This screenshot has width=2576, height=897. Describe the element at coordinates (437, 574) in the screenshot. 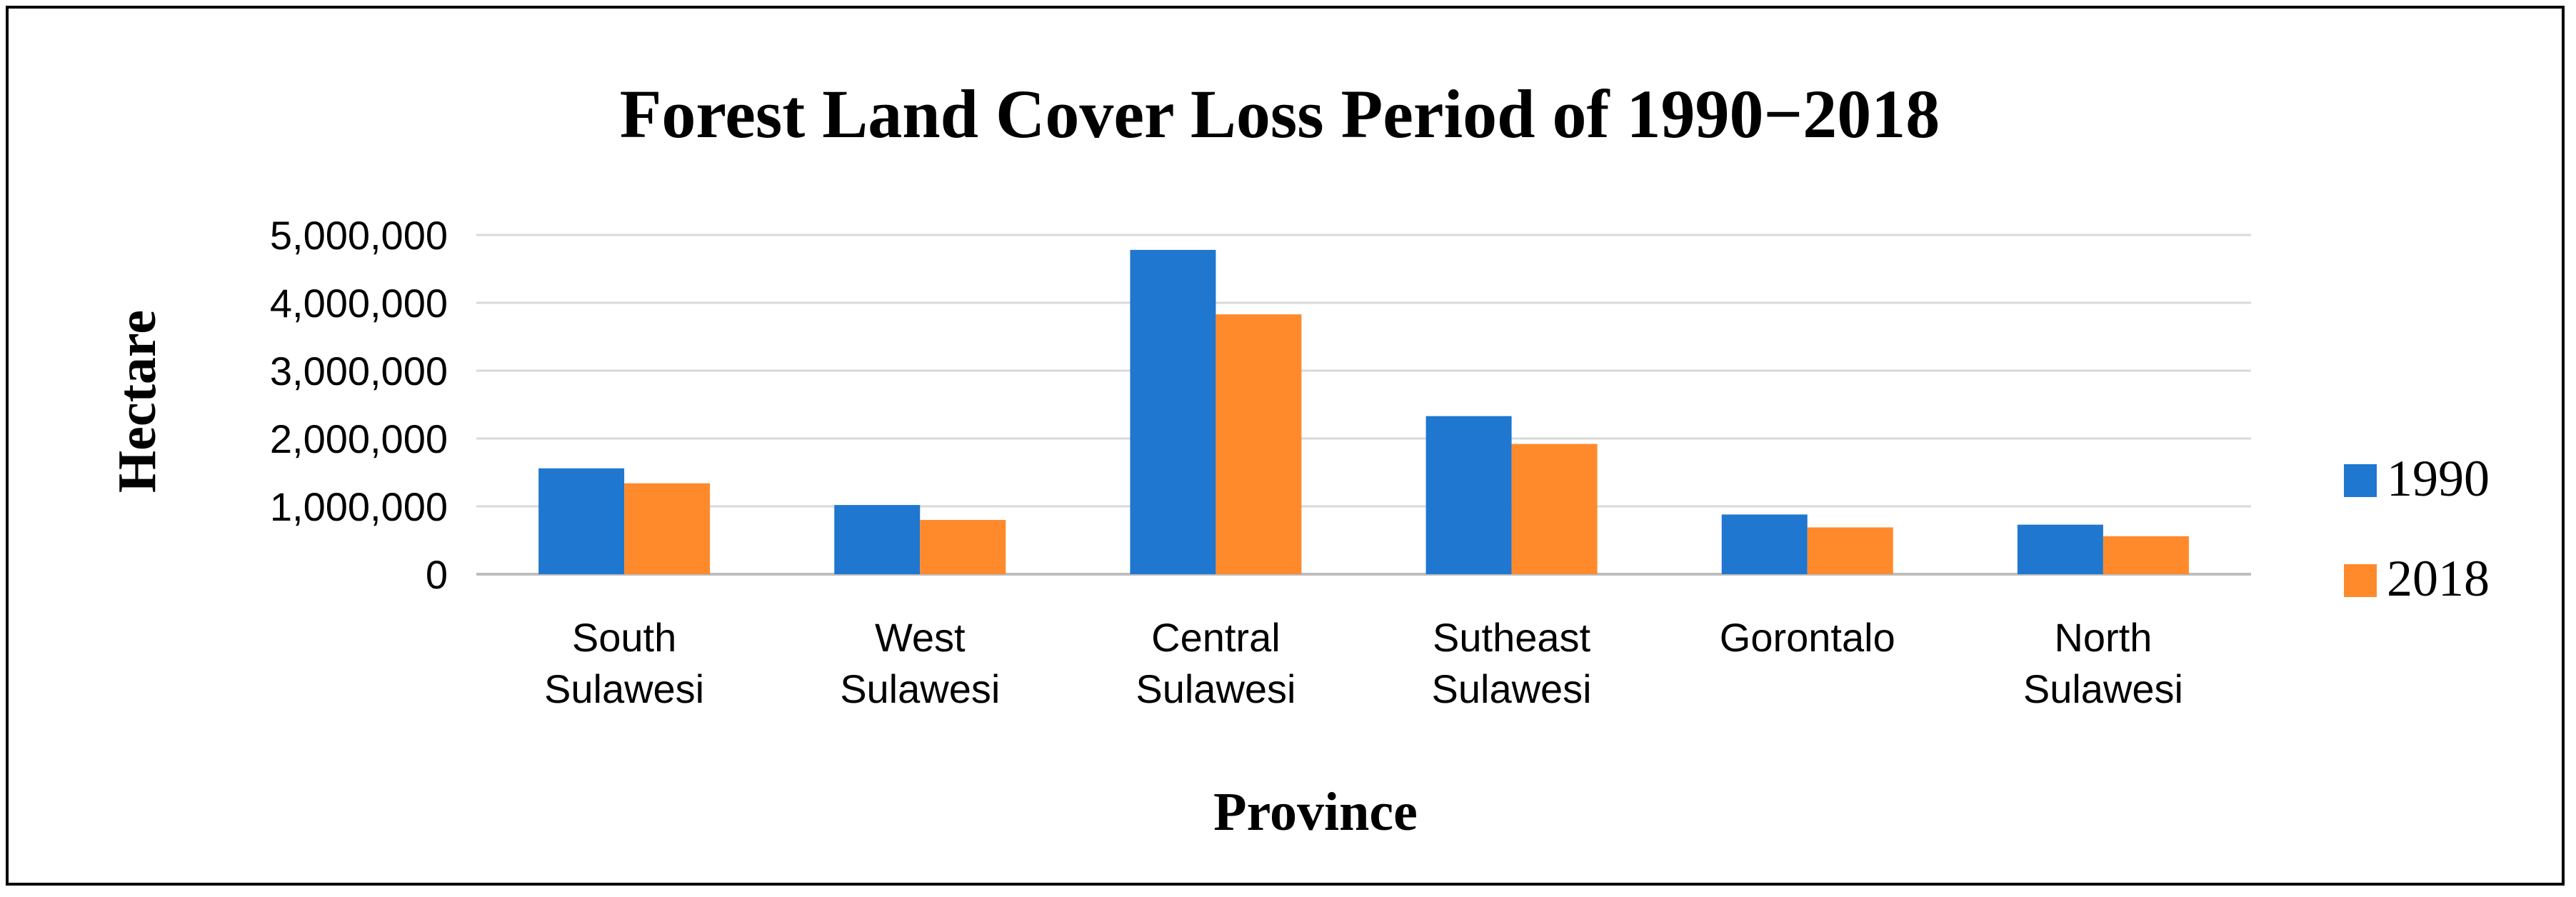

I see `y-tick-label: 0` at that location.